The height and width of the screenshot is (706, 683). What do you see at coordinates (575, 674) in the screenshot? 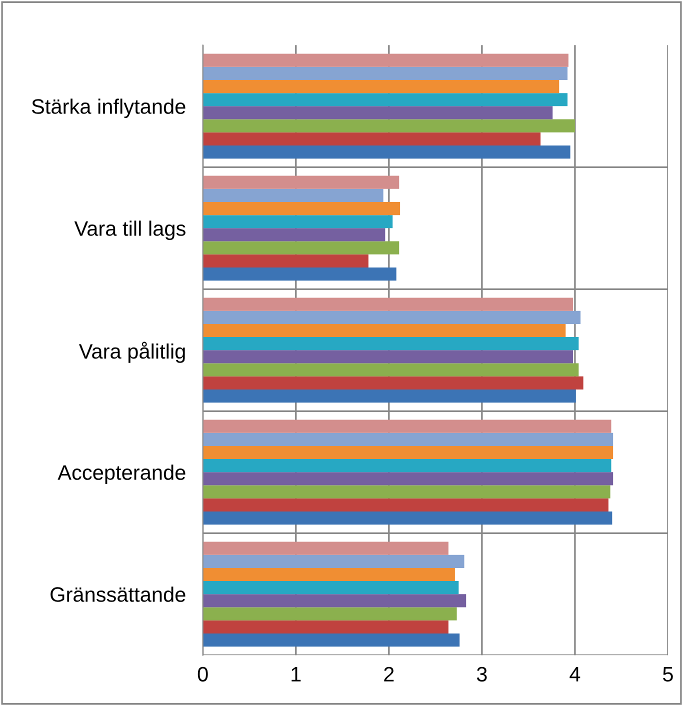
I see `x-tick-label: 4` at bounding box center [575, 674].